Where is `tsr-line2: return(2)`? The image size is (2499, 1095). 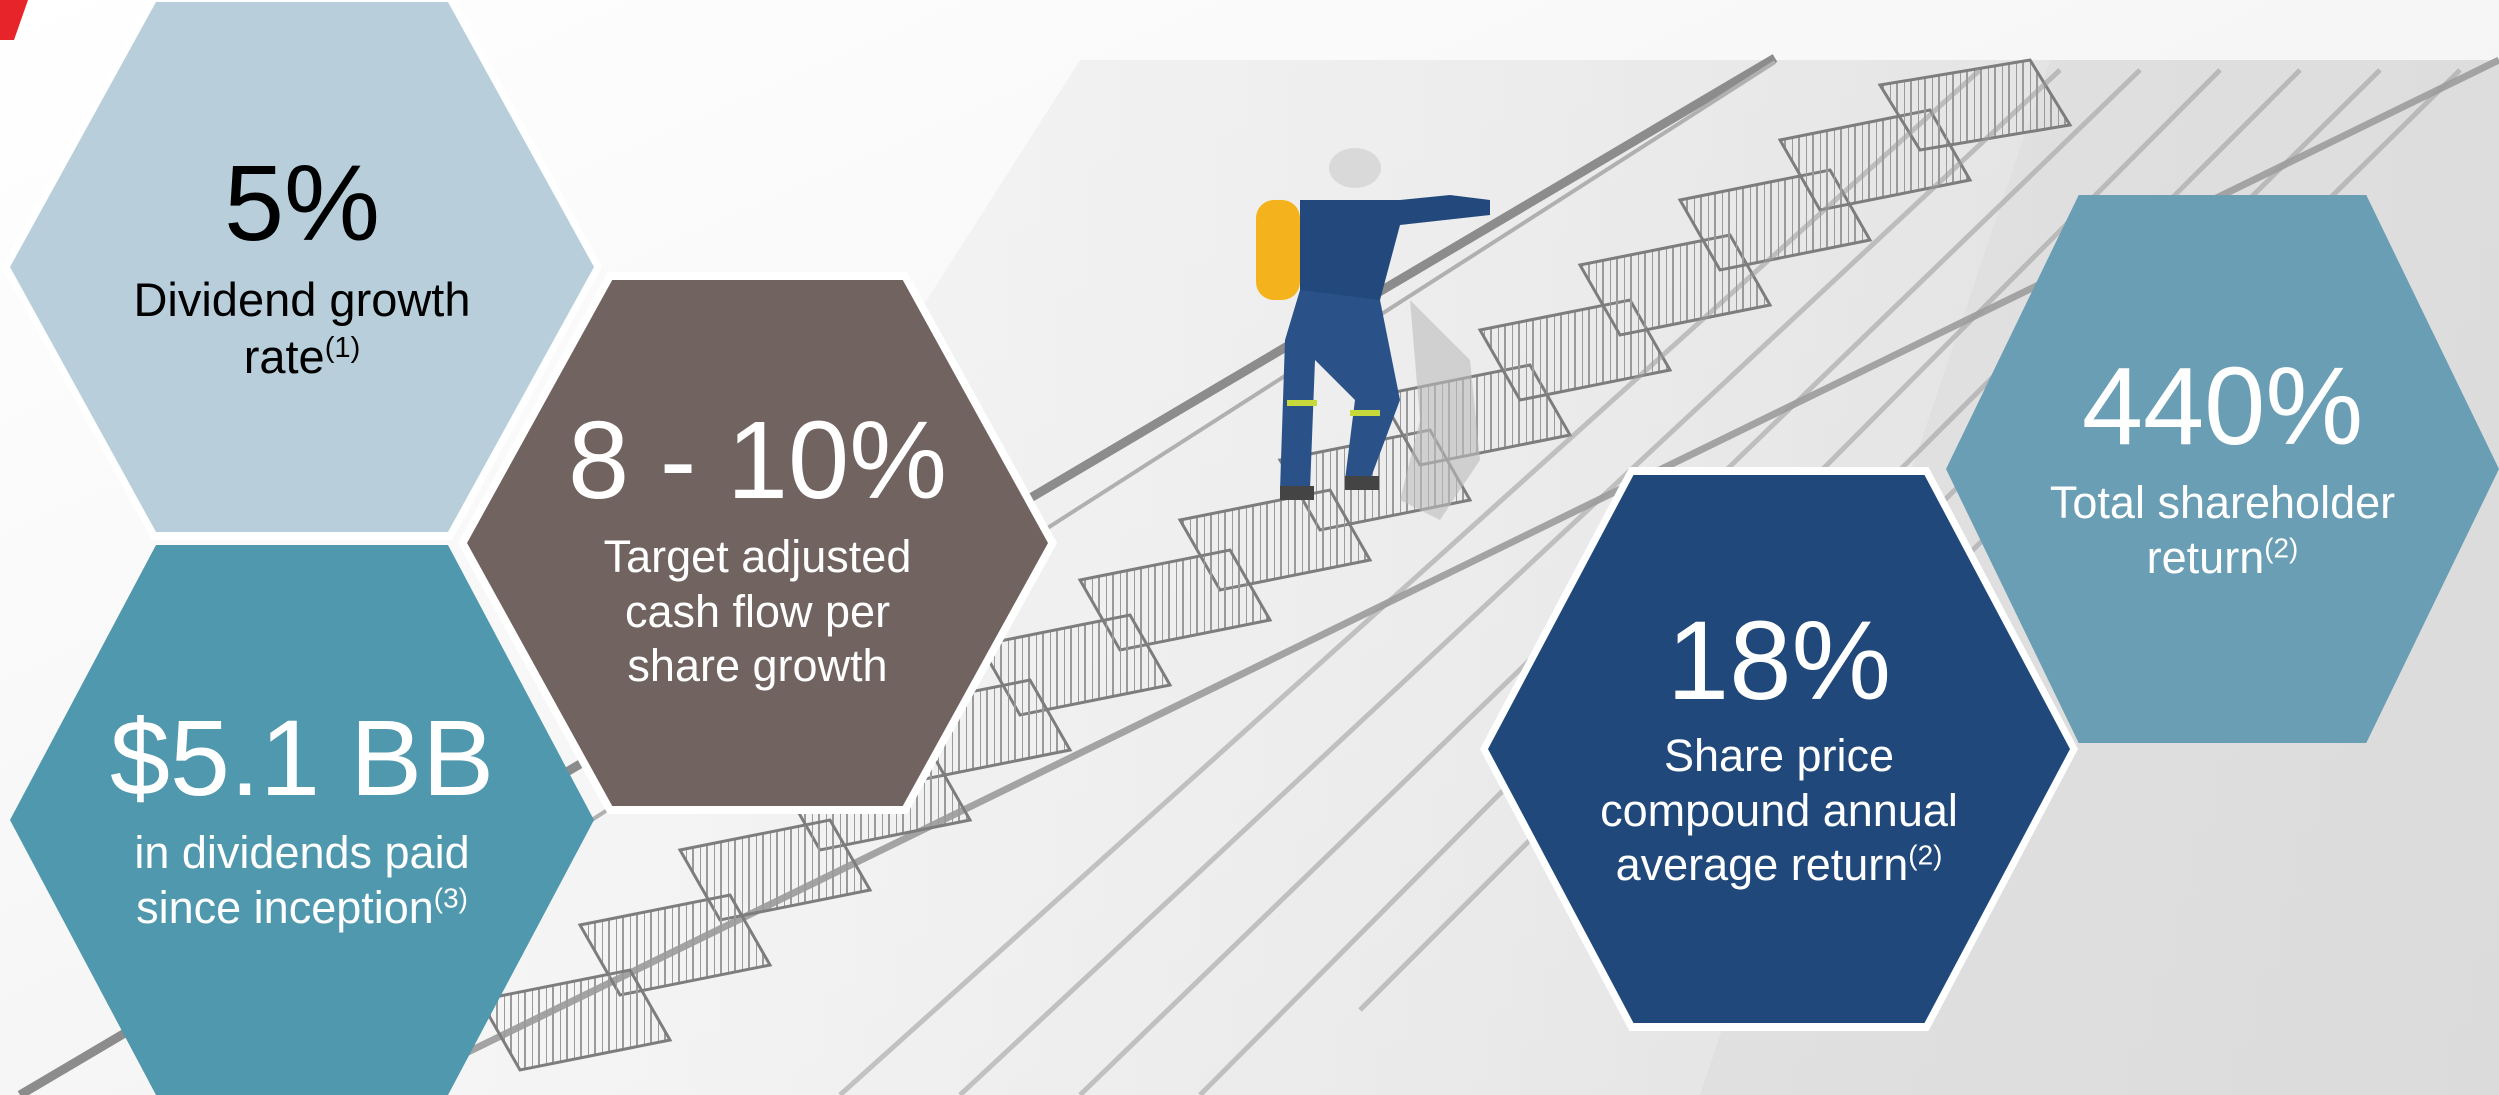
tsr-line2: return(2) is located at coordinates (2222, 558).